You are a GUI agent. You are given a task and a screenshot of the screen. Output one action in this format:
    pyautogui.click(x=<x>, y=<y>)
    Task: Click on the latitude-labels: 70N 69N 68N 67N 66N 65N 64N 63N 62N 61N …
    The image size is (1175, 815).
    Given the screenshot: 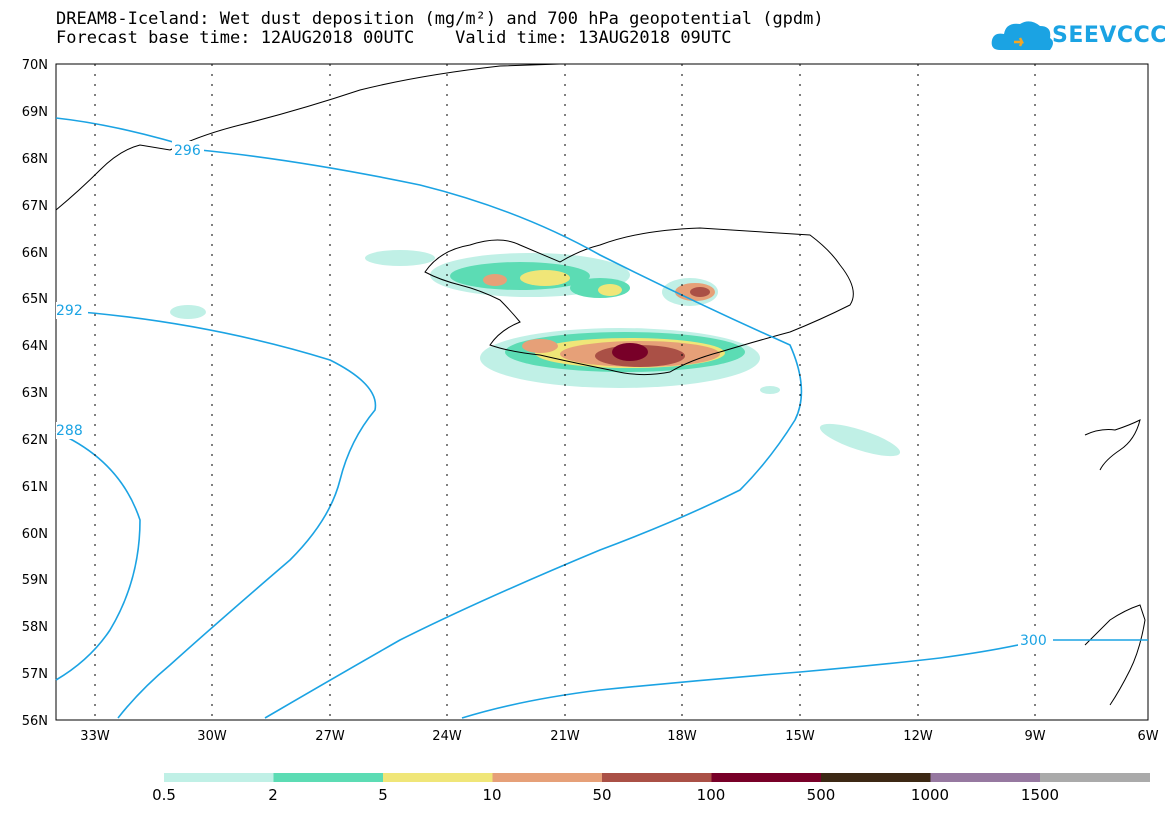 What is the action you would take?
    pyautogui.click(x=35, y=393)
    